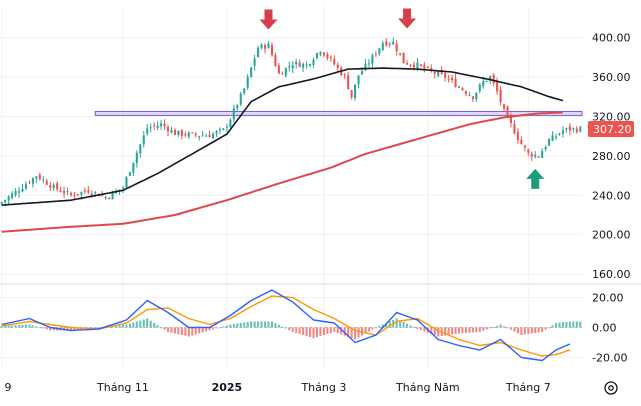  I want to click on gear-hub, so click(611, 388).